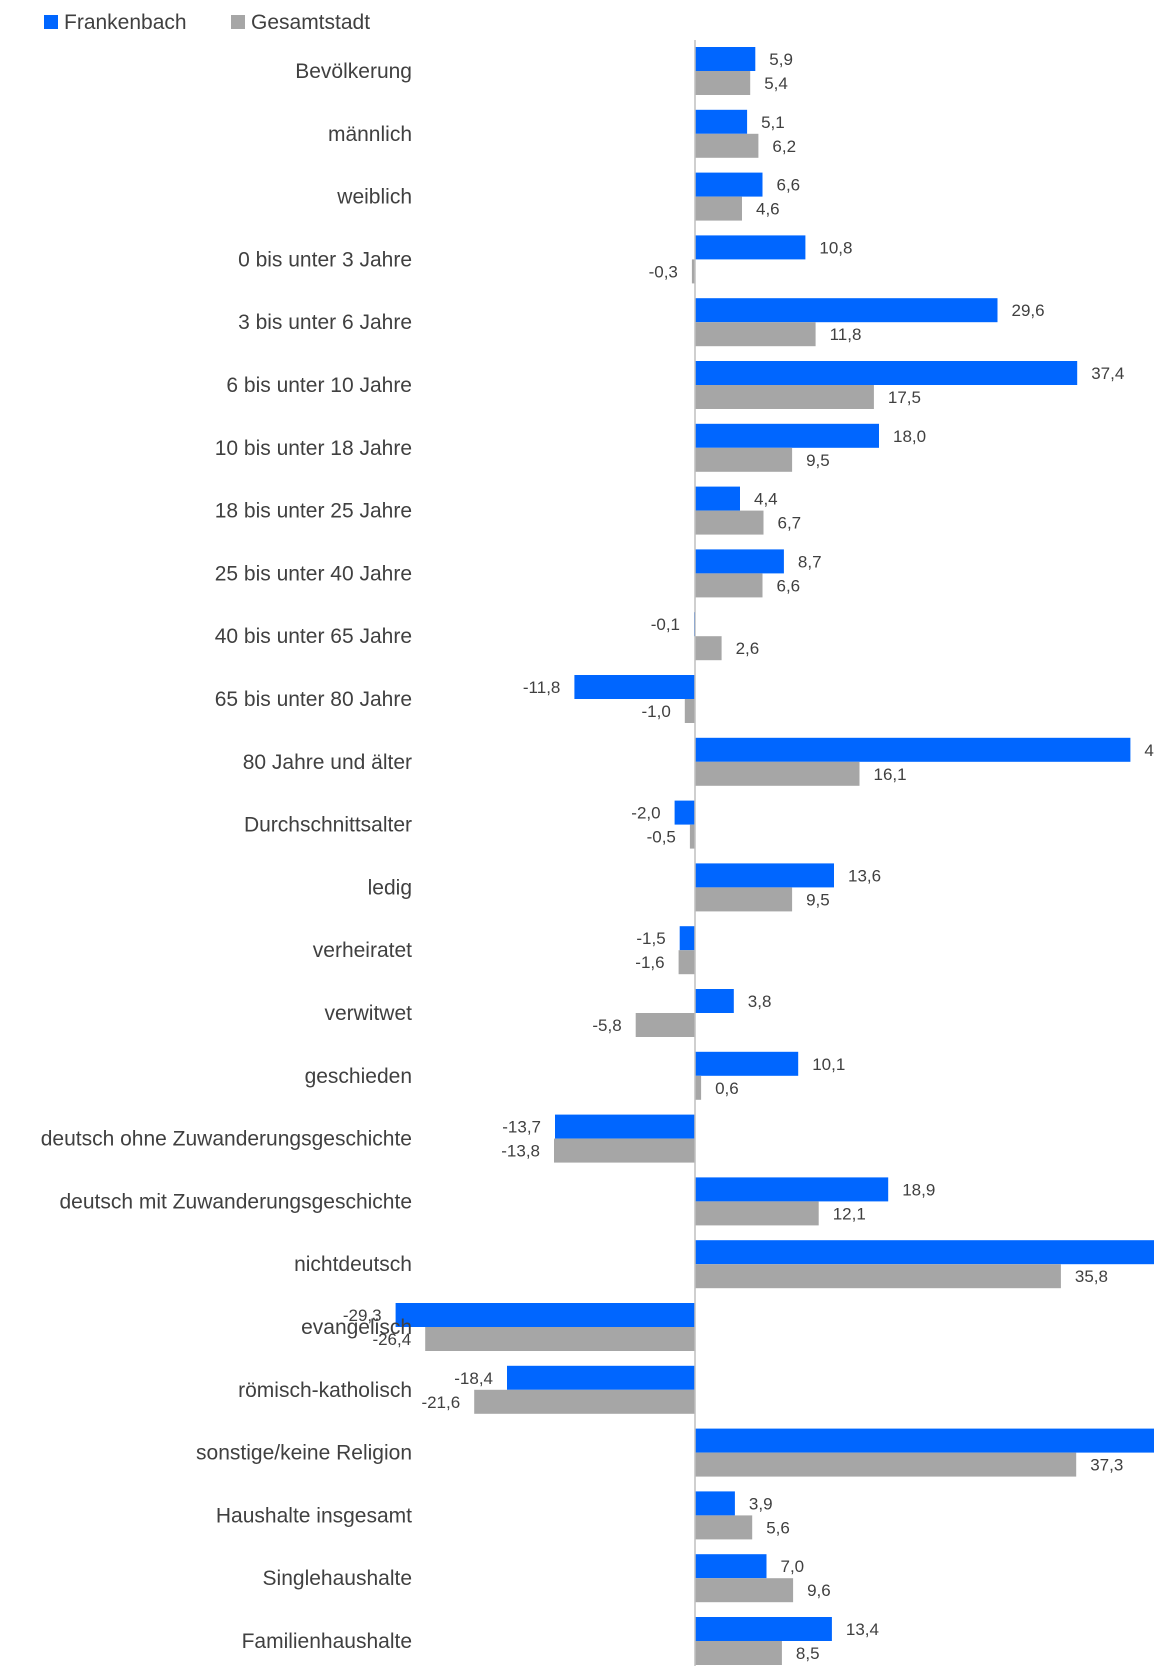 The image size is (1154, 1666). Describe the element at coordinates (313, 573) in the screenshot. I see `category-label: 25 bis unter 40 Jahre` at that location.